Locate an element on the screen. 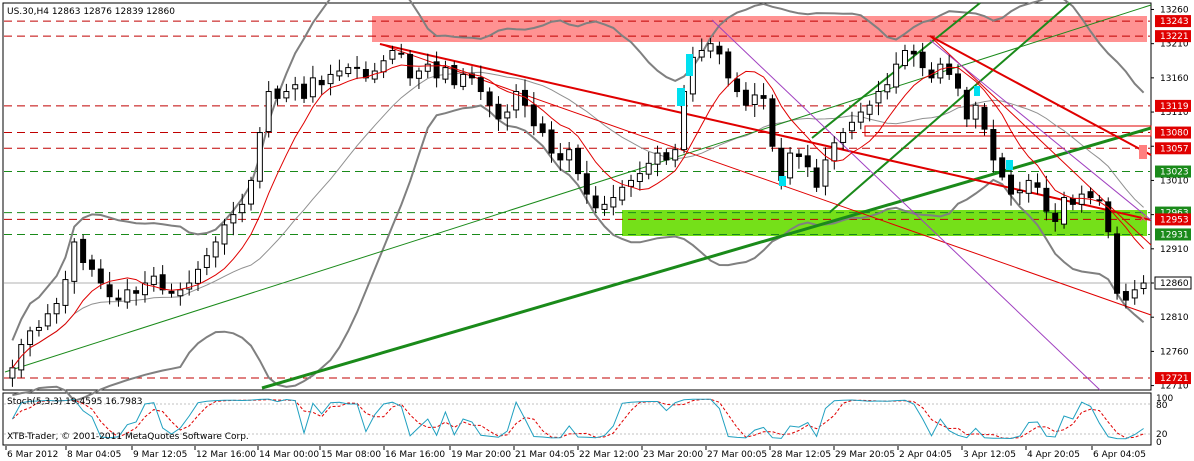  x-tick-label: 27 Mar 00:05 is located at coordinates (737, 455).